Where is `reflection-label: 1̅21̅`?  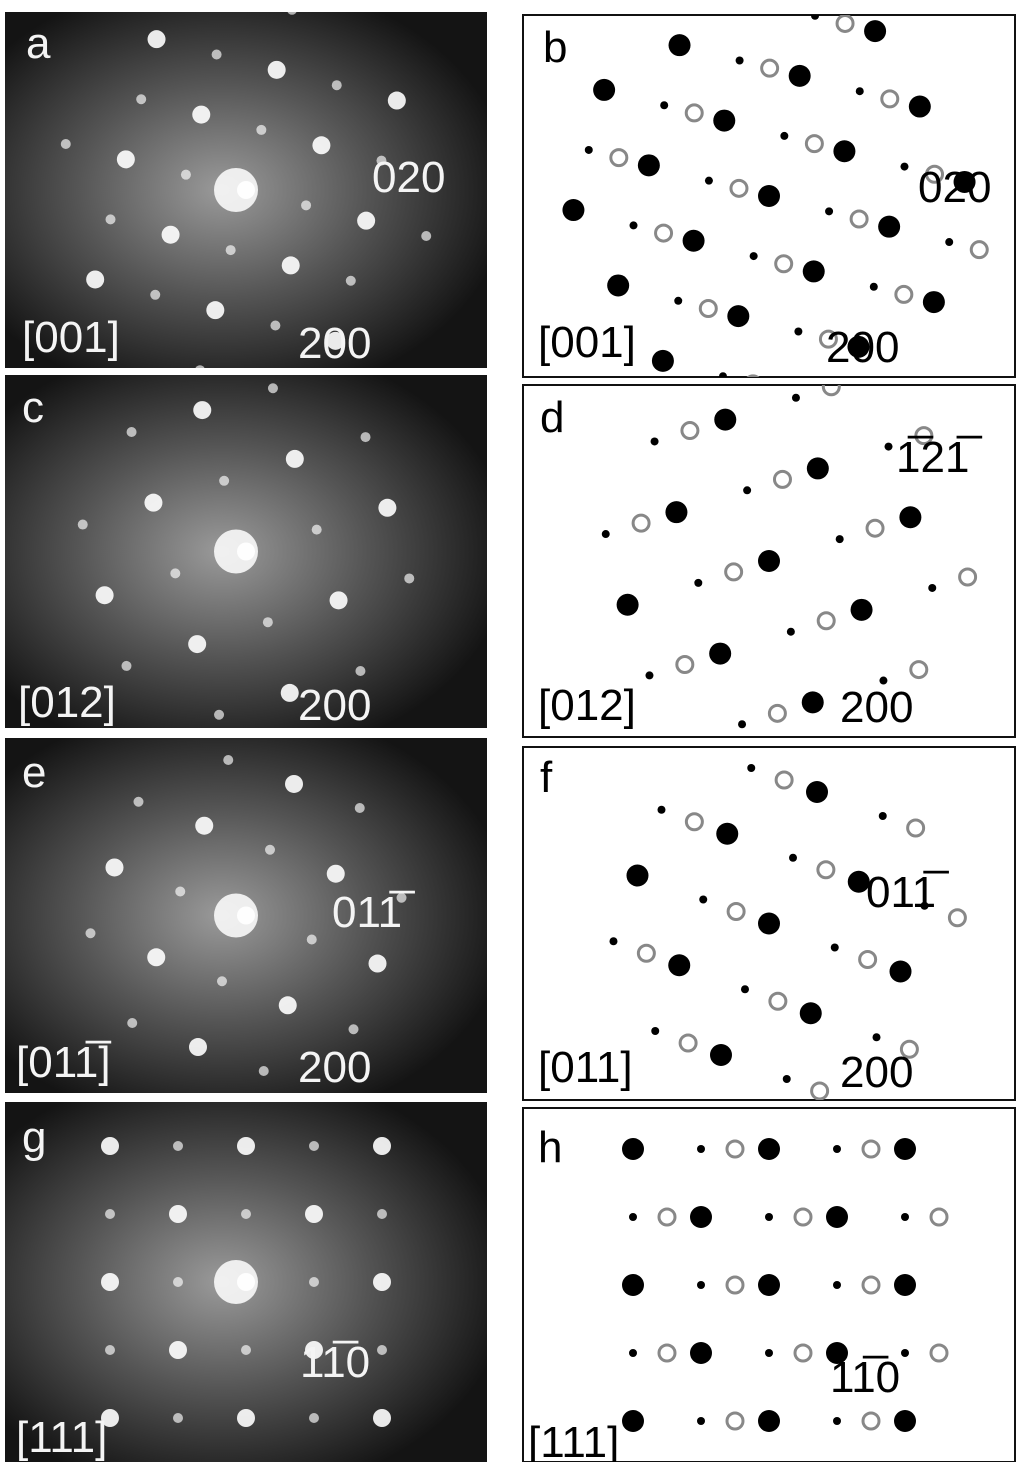 reflection-label: 1̅21̅ is located at coordinates (939, 457).